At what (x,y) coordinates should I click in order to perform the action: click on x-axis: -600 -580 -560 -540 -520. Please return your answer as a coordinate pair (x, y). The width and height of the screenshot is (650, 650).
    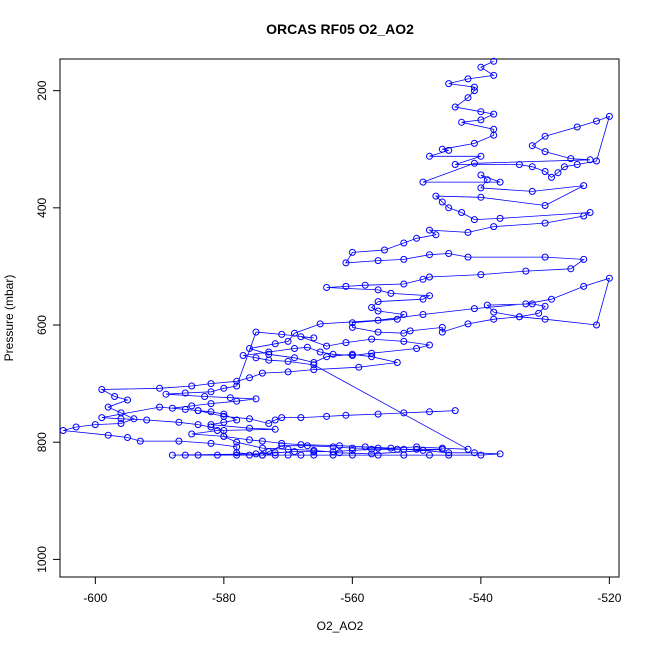
    Looking at the image, I should click on (352, 591).